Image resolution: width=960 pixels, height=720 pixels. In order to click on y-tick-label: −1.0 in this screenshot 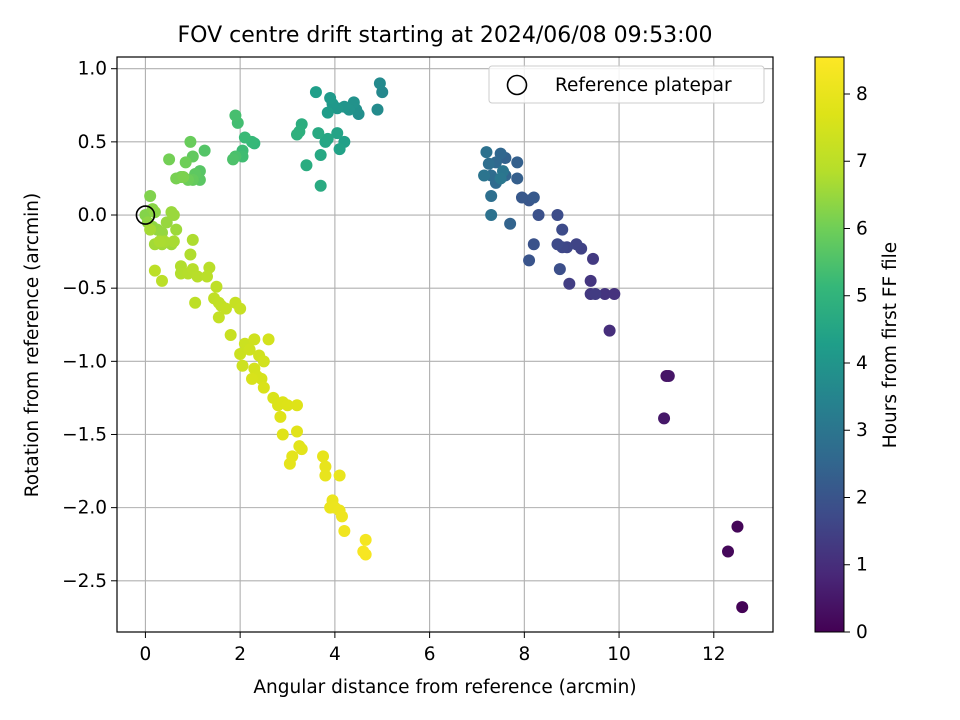, I will do `click(84, 361)`.